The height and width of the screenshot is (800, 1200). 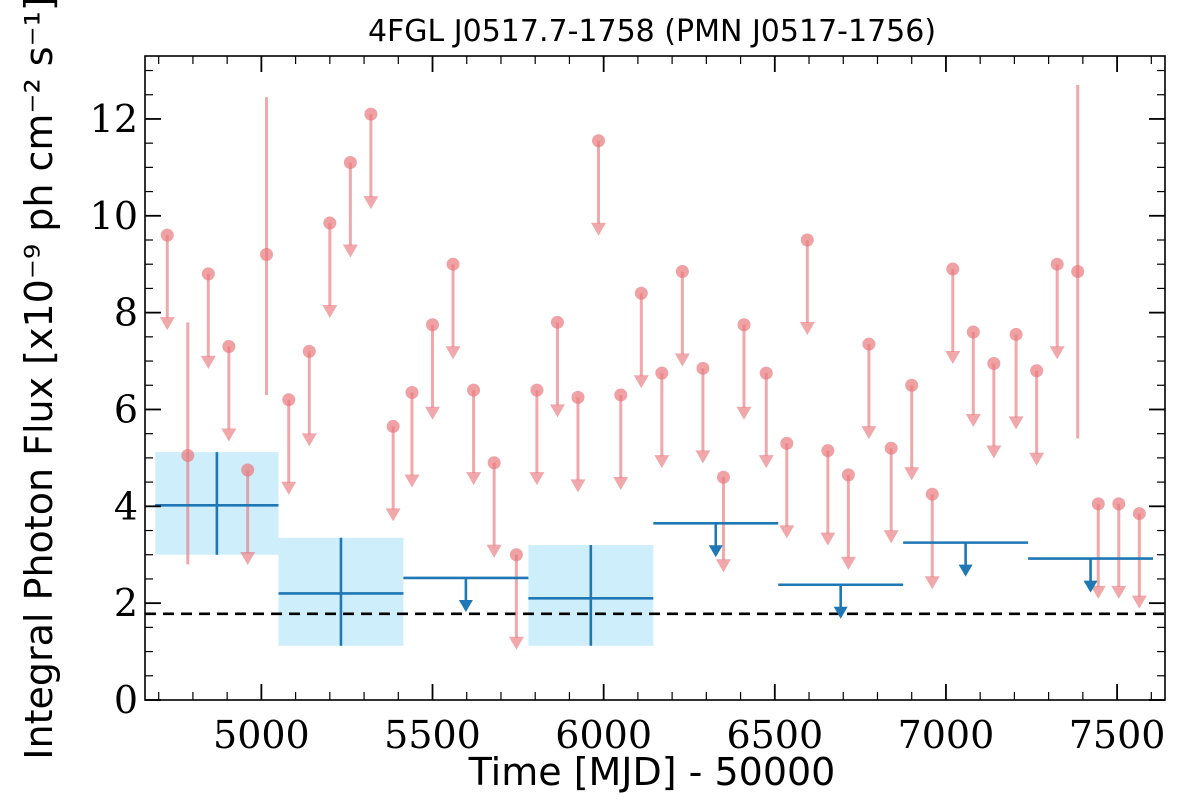 I want to click on y-tick-label: 2, so click(x=126, y=603).